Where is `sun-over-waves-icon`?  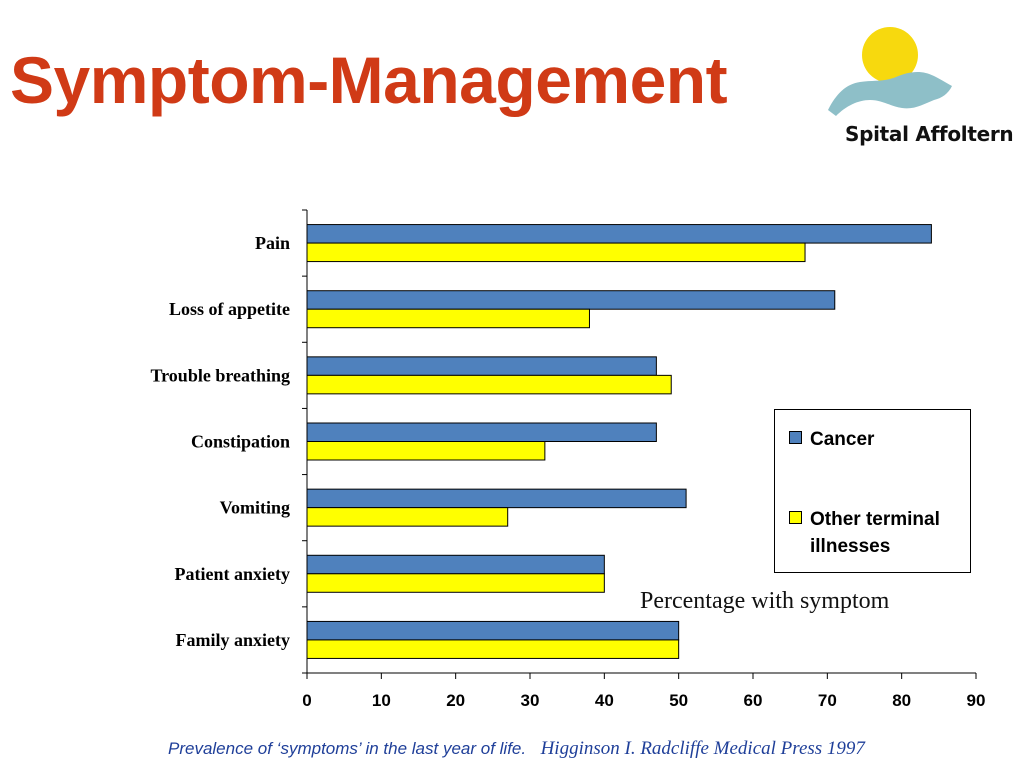 sun-over-waves-icon is located at coordinates (890, 71).